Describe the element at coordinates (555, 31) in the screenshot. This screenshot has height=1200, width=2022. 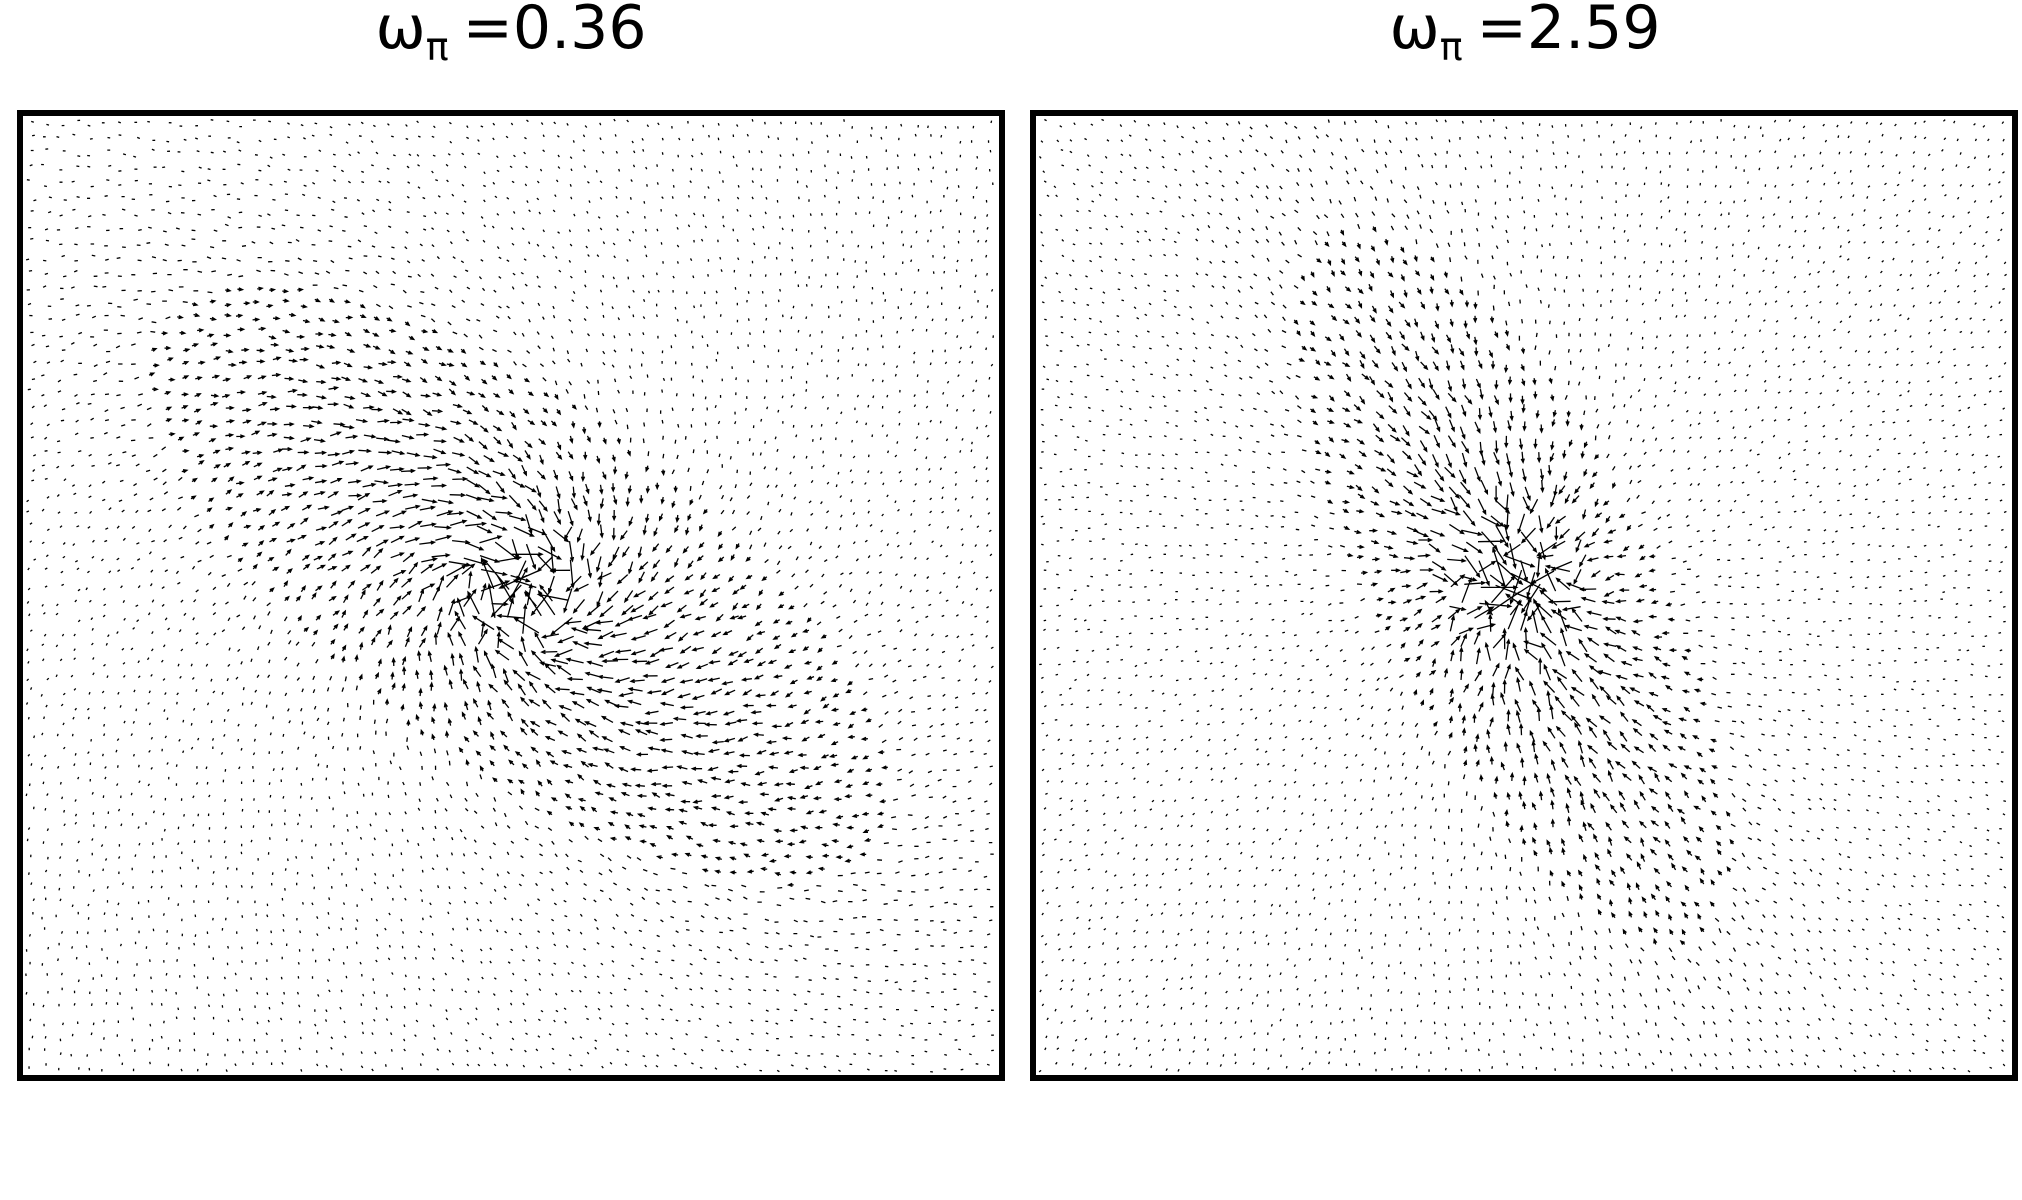
I see `title-text: =0.36` at that location.